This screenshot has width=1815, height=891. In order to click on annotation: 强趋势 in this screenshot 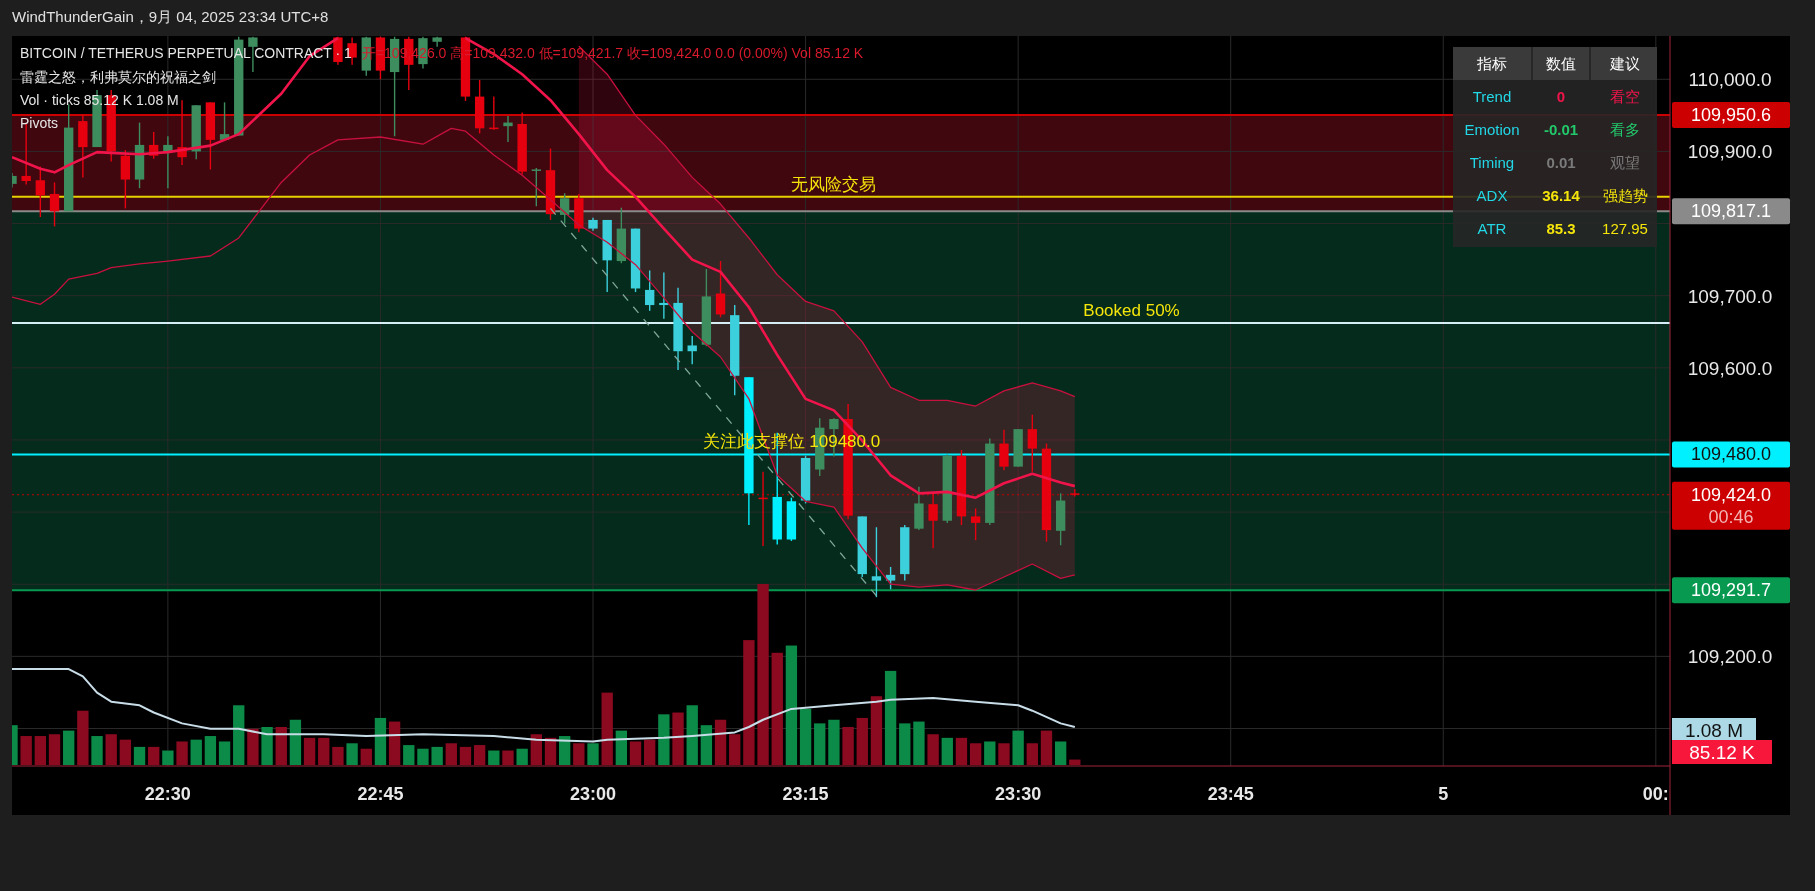, I will do `click(1625, 195)`.